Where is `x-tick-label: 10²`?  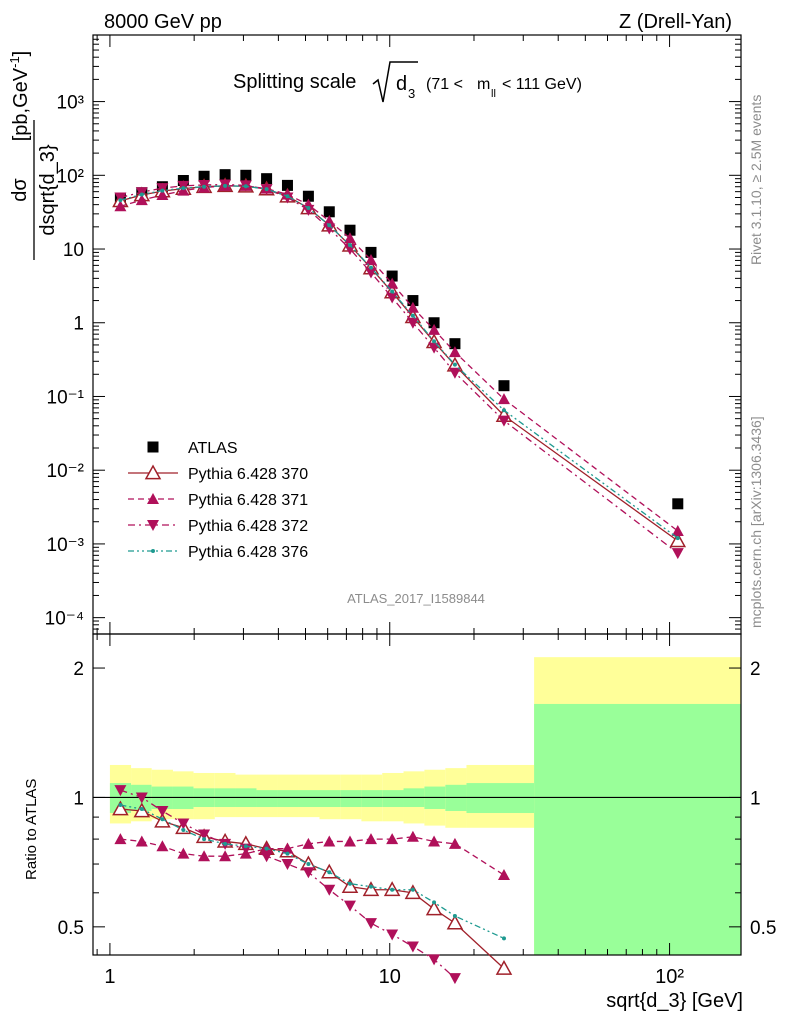
x-tick-label: 10² is located at coordinates (669, 977).